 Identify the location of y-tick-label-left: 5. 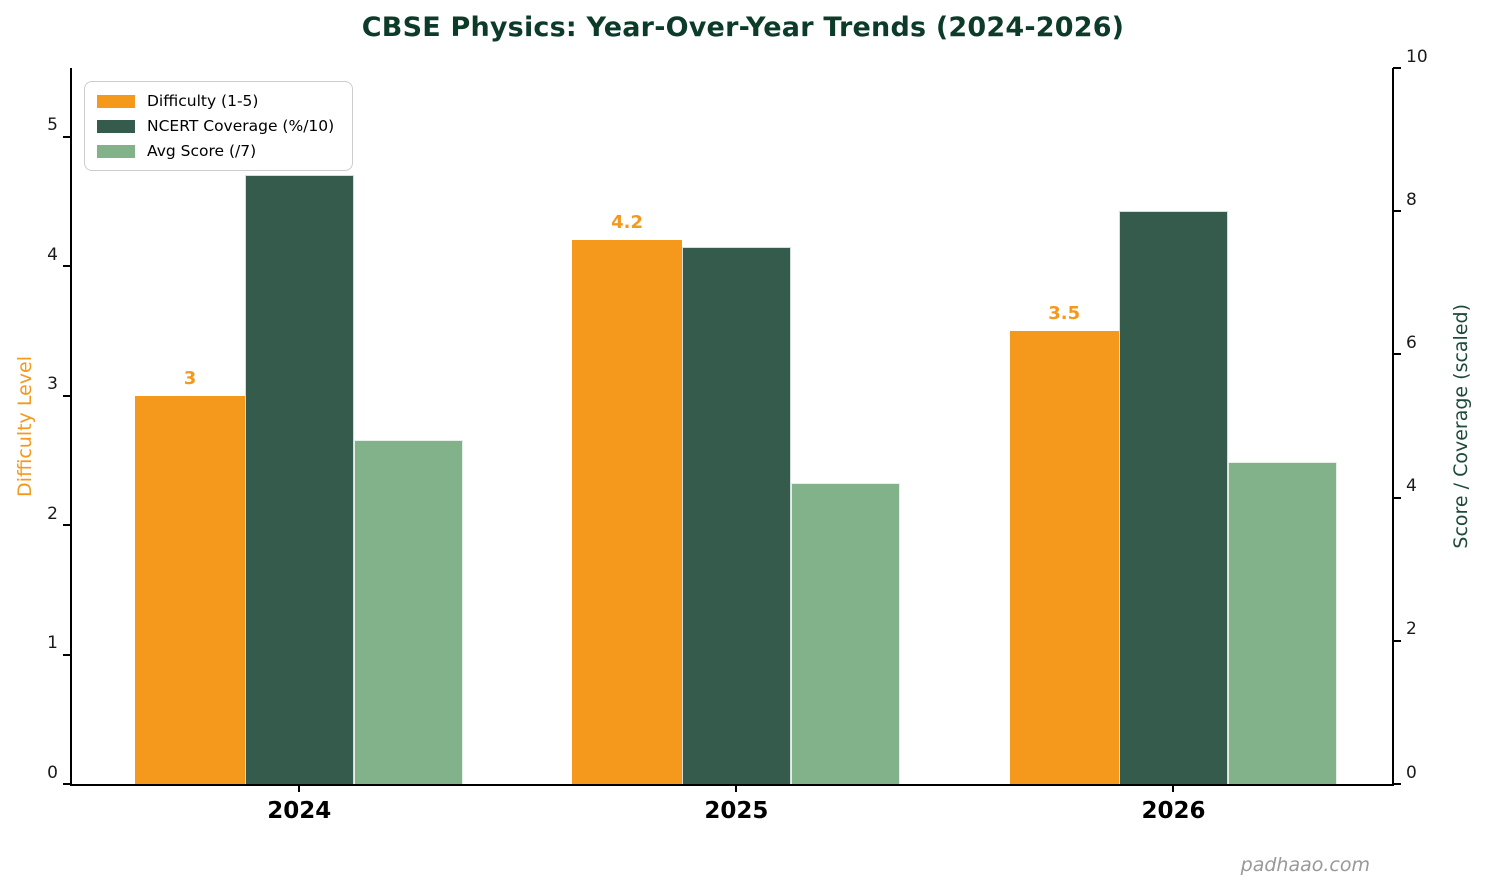
(52, 125).